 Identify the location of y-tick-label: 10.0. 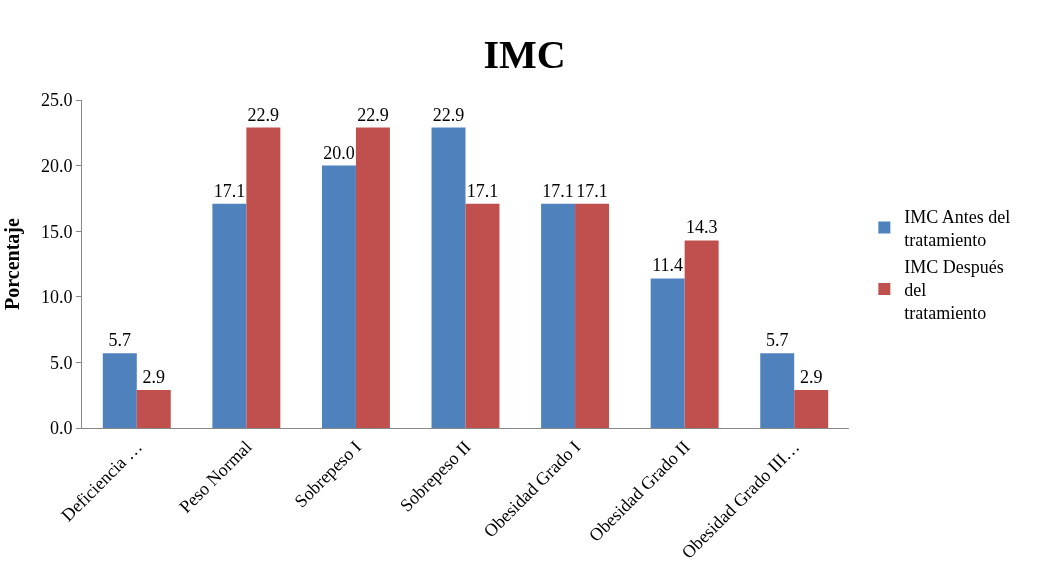
(56, 297).